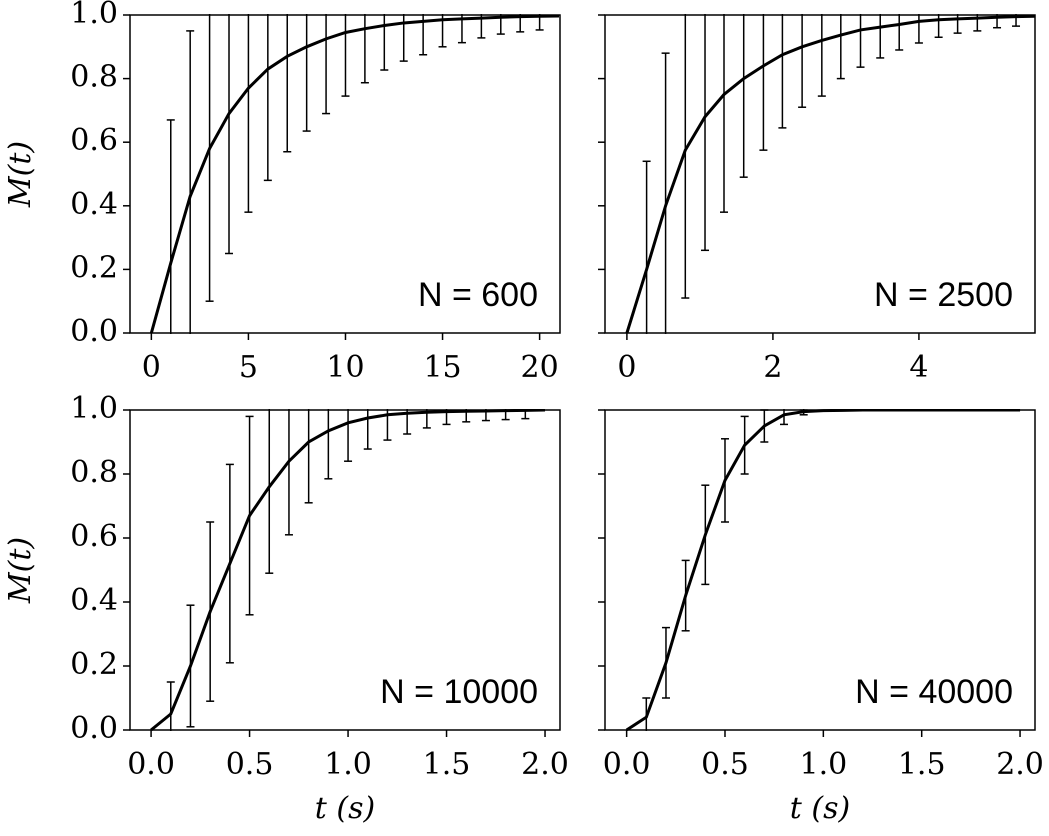  I want to click on x-tick-label: 20, so click(540, 367).